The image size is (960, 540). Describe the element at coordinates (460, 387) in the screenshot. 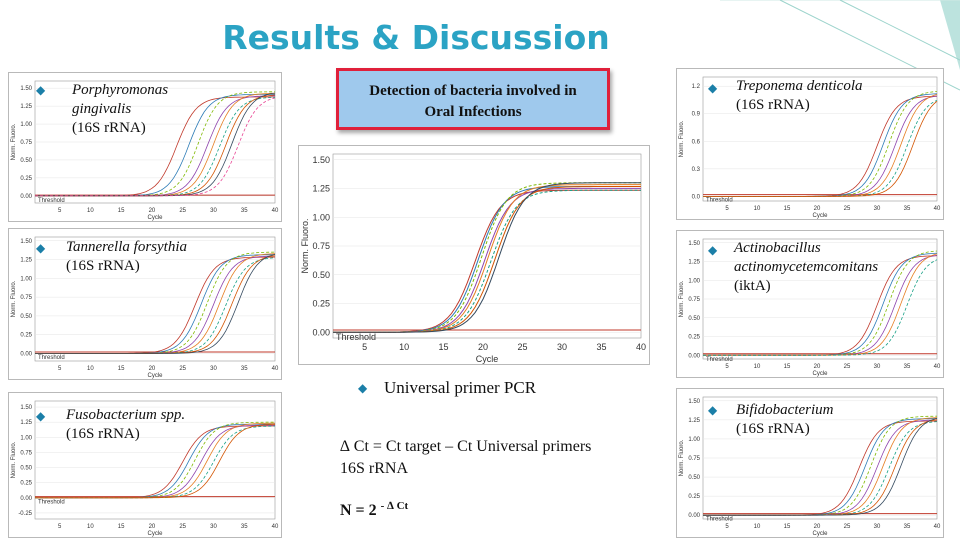

I see `universal-primer-label: Universal primer PCR` at that location.